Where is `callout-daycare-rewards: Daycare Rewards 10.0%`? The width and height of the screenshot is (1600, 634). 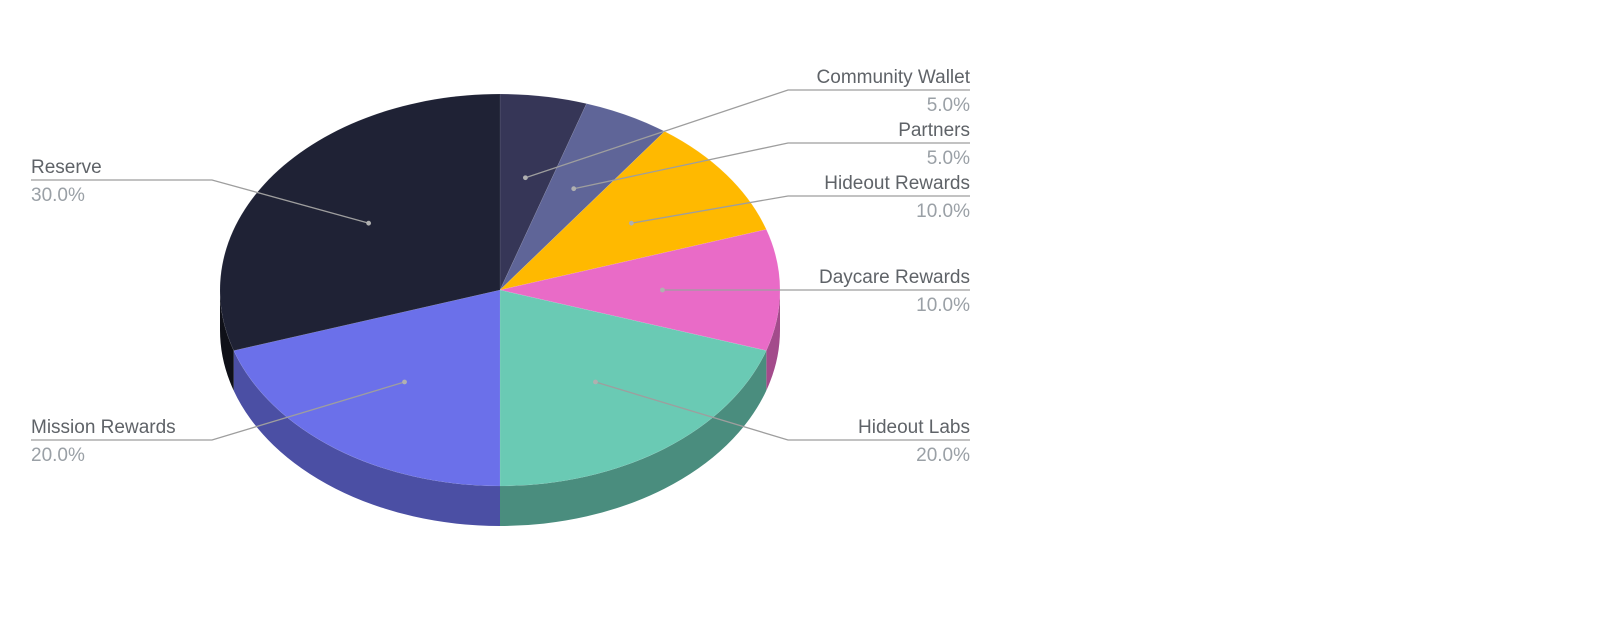 callout-daycare-rewards: Daycare Rewards 10.0% is located at coordinates (815, 291).